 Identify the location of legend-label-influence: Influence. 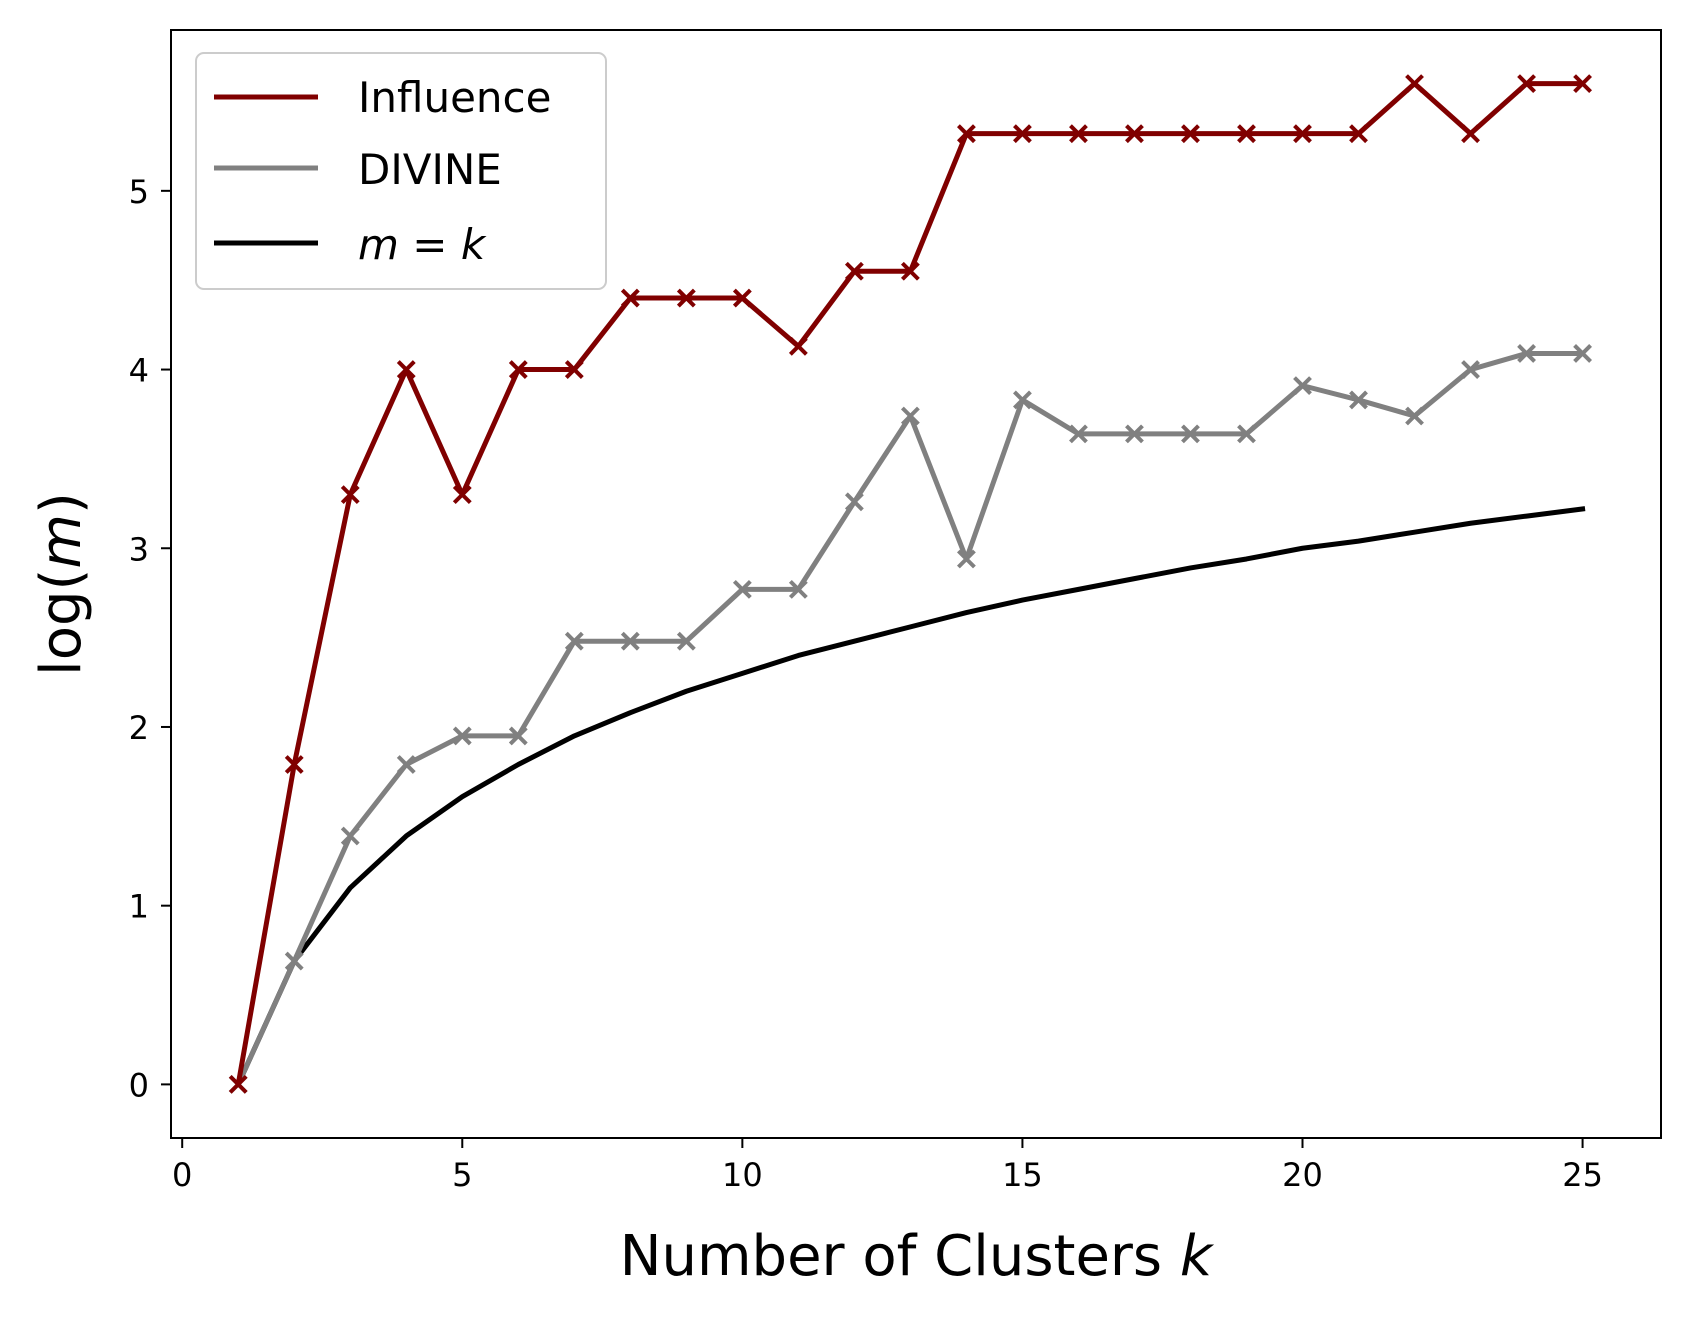
(454, 97).